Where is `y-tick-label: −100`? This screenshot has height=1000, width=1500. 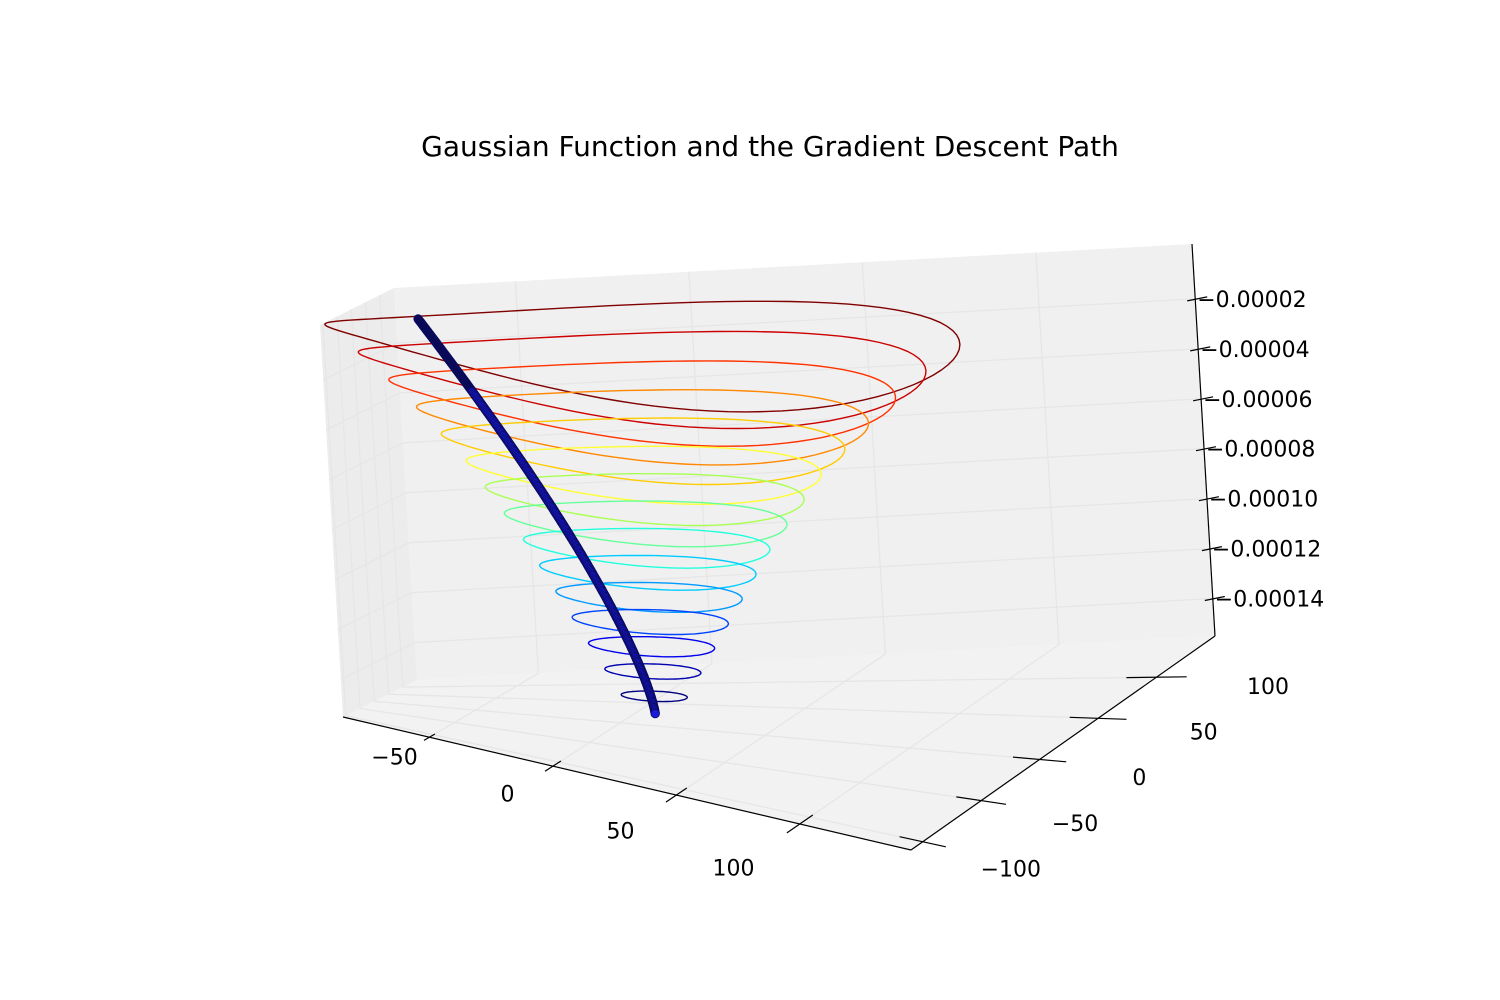 y-tick-label: −100 is located at coordinates (1011, 869).